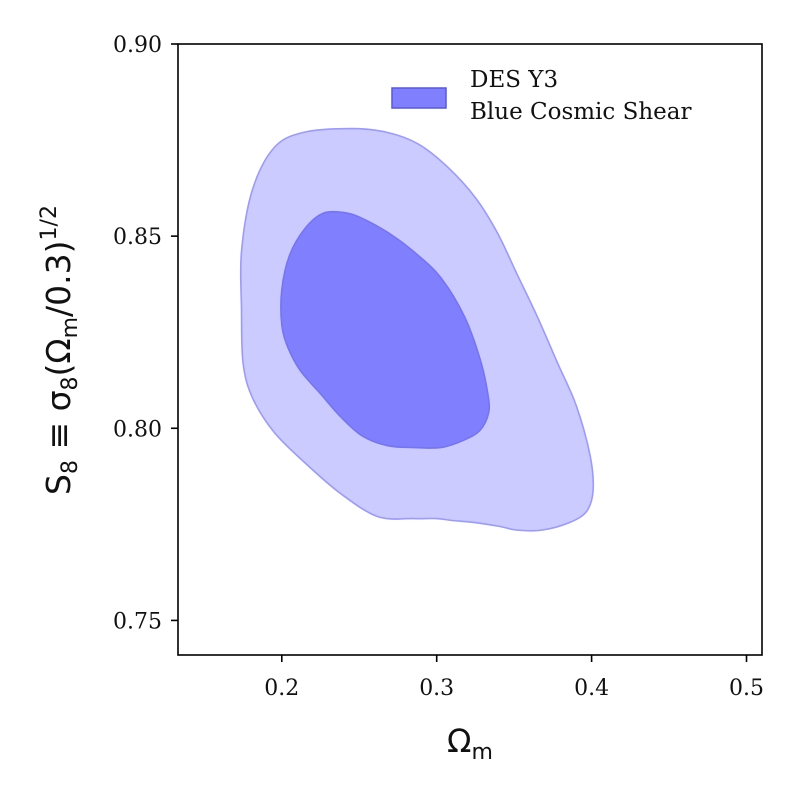 Image resolution: width=800 pixels, height=800 pixels. What do you see at coordinates (137, 621) in the screenshot?
I see `y-tick-label: 0.75` at bounding box center [137, 621].